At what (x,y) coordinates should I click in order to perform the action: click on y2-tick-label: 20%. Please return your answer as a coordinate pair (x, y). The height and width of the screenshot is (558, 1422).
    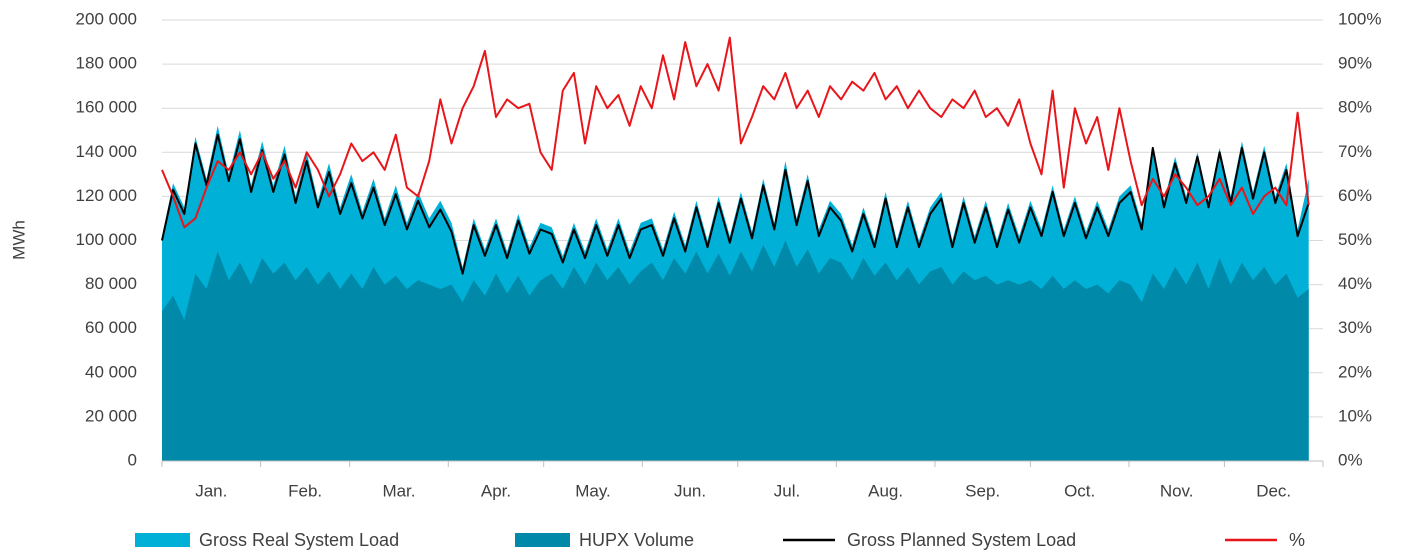
    Looking at the image, I should click on (1355, 371).